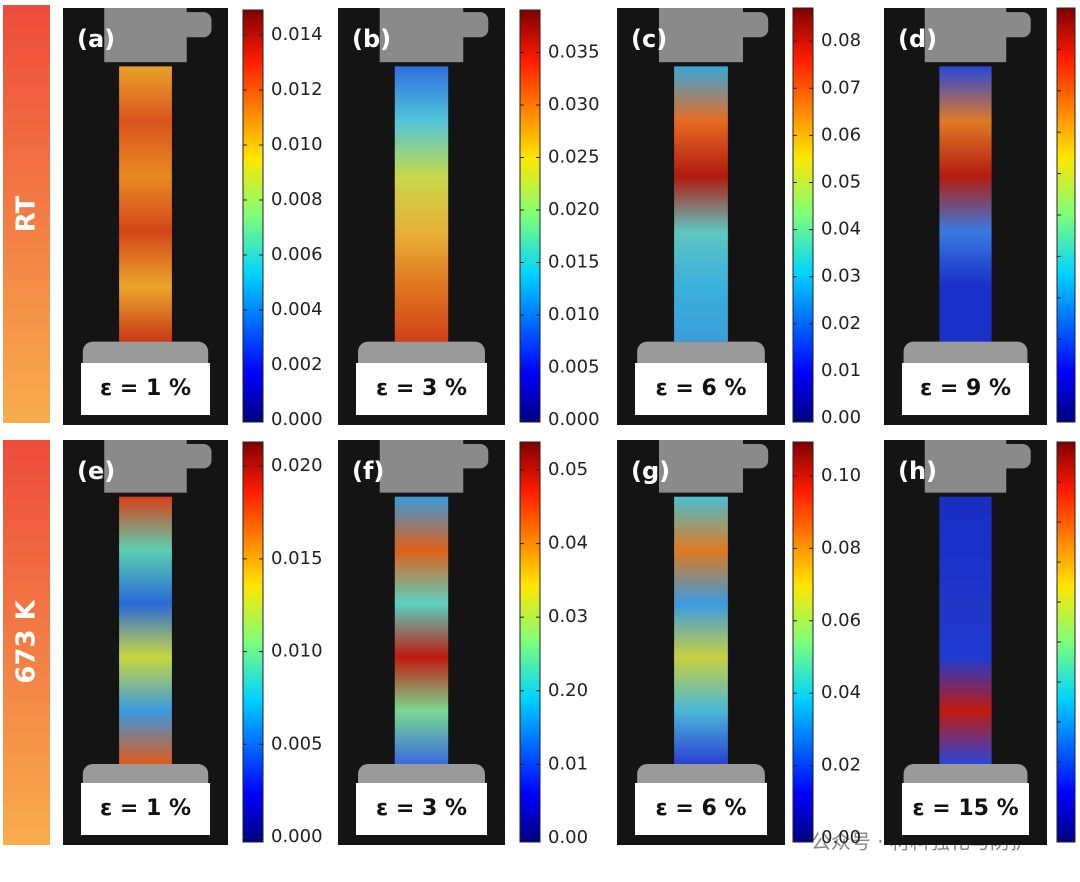  I want to click on panel-label: (g), so click(650, 471).